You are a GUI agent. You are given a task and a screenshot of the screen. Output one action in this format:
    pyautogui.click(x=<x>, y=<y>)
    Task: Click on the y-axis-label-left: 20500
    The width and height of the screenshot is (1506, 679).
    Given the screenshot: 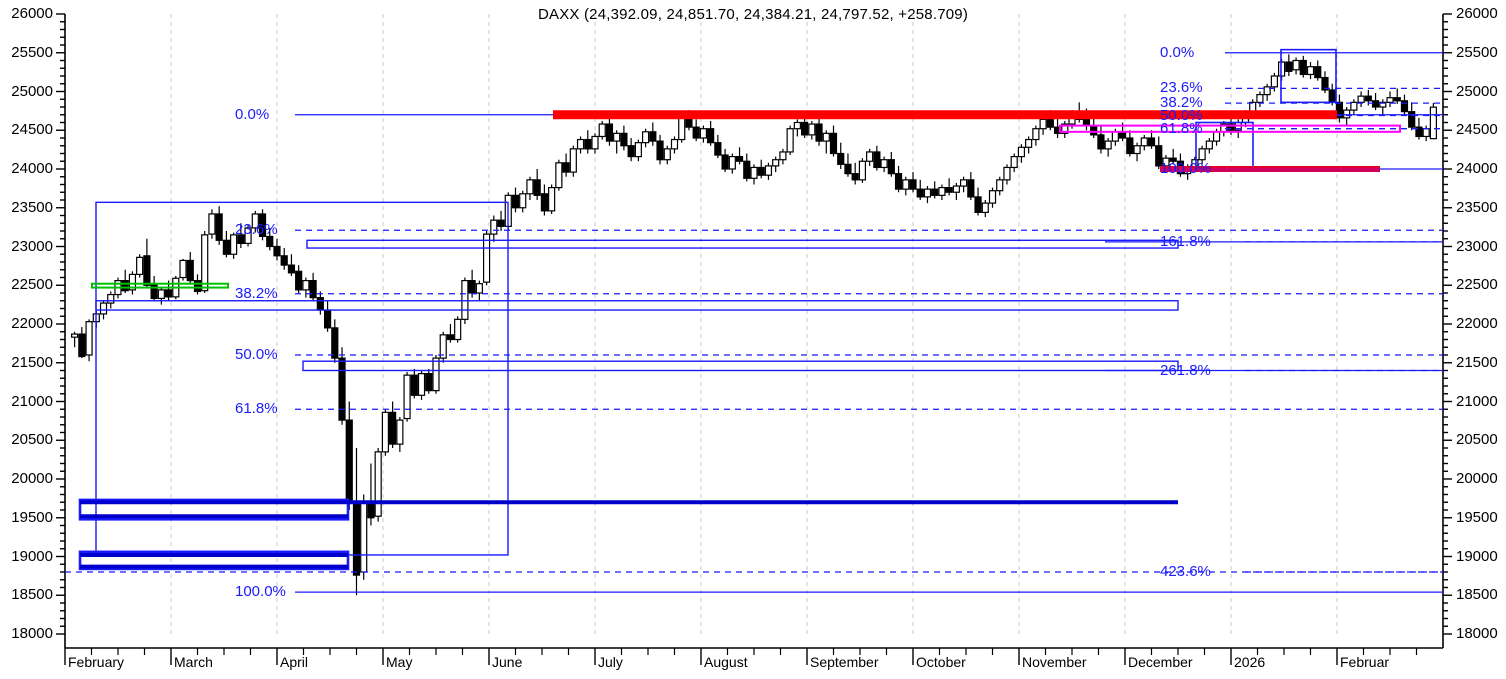 What is the action you would take?
    pyautogui.click(x=32, y=440)
    